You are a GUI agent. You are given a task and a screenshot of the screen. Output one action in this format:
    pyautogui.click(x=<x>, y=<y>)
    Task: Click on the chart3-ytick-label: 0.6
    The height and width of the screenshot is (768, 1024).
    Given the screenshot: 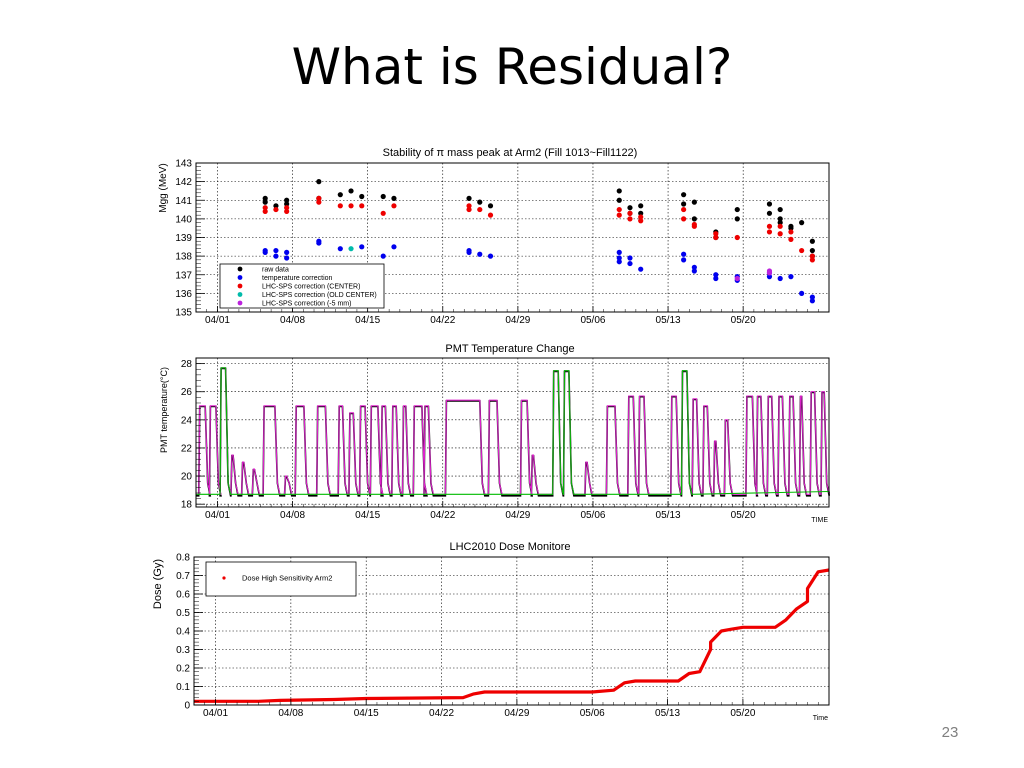 What is the action you would take?
    pyautogui.click(x=183, y=595)
    